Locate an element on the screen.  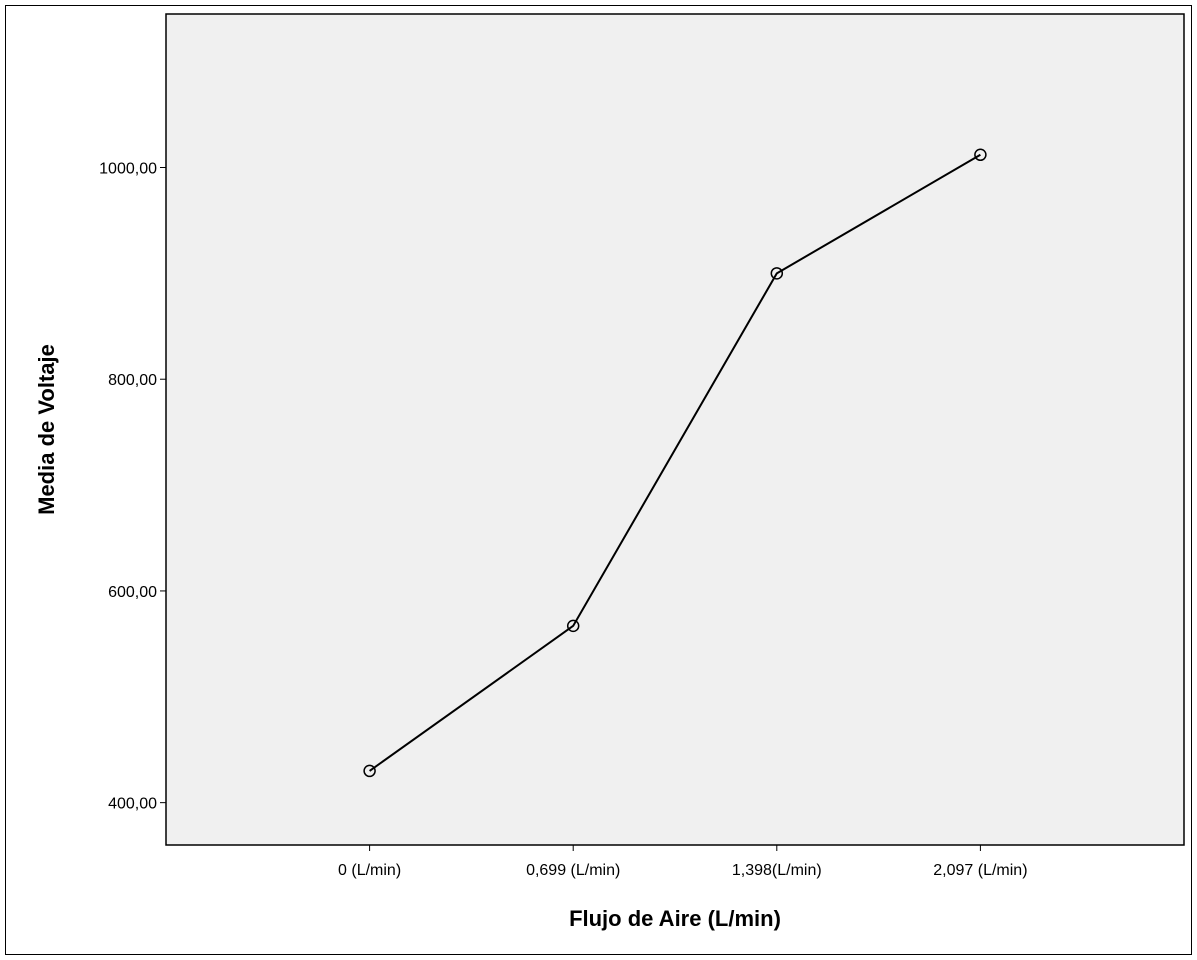
x-tick-label: 2,097 (L/min) is located at coordinates (980, 870).